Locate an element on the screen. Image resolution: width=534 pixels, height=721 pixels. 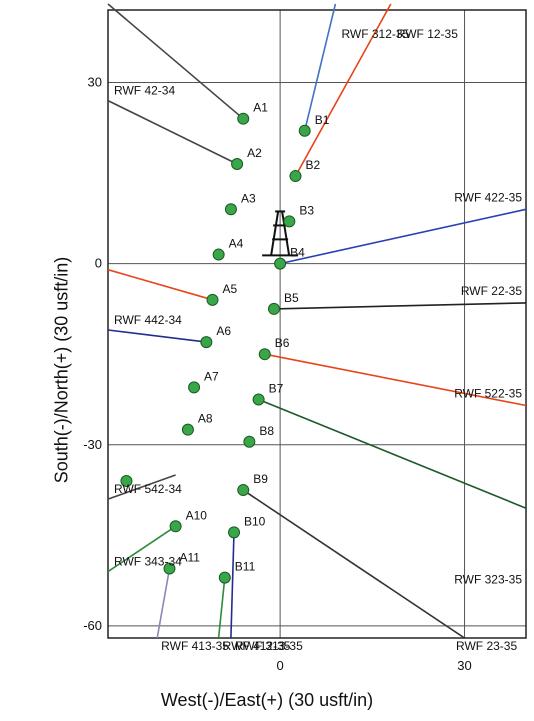
point-label: B7 is located at coordinates (276, 388).